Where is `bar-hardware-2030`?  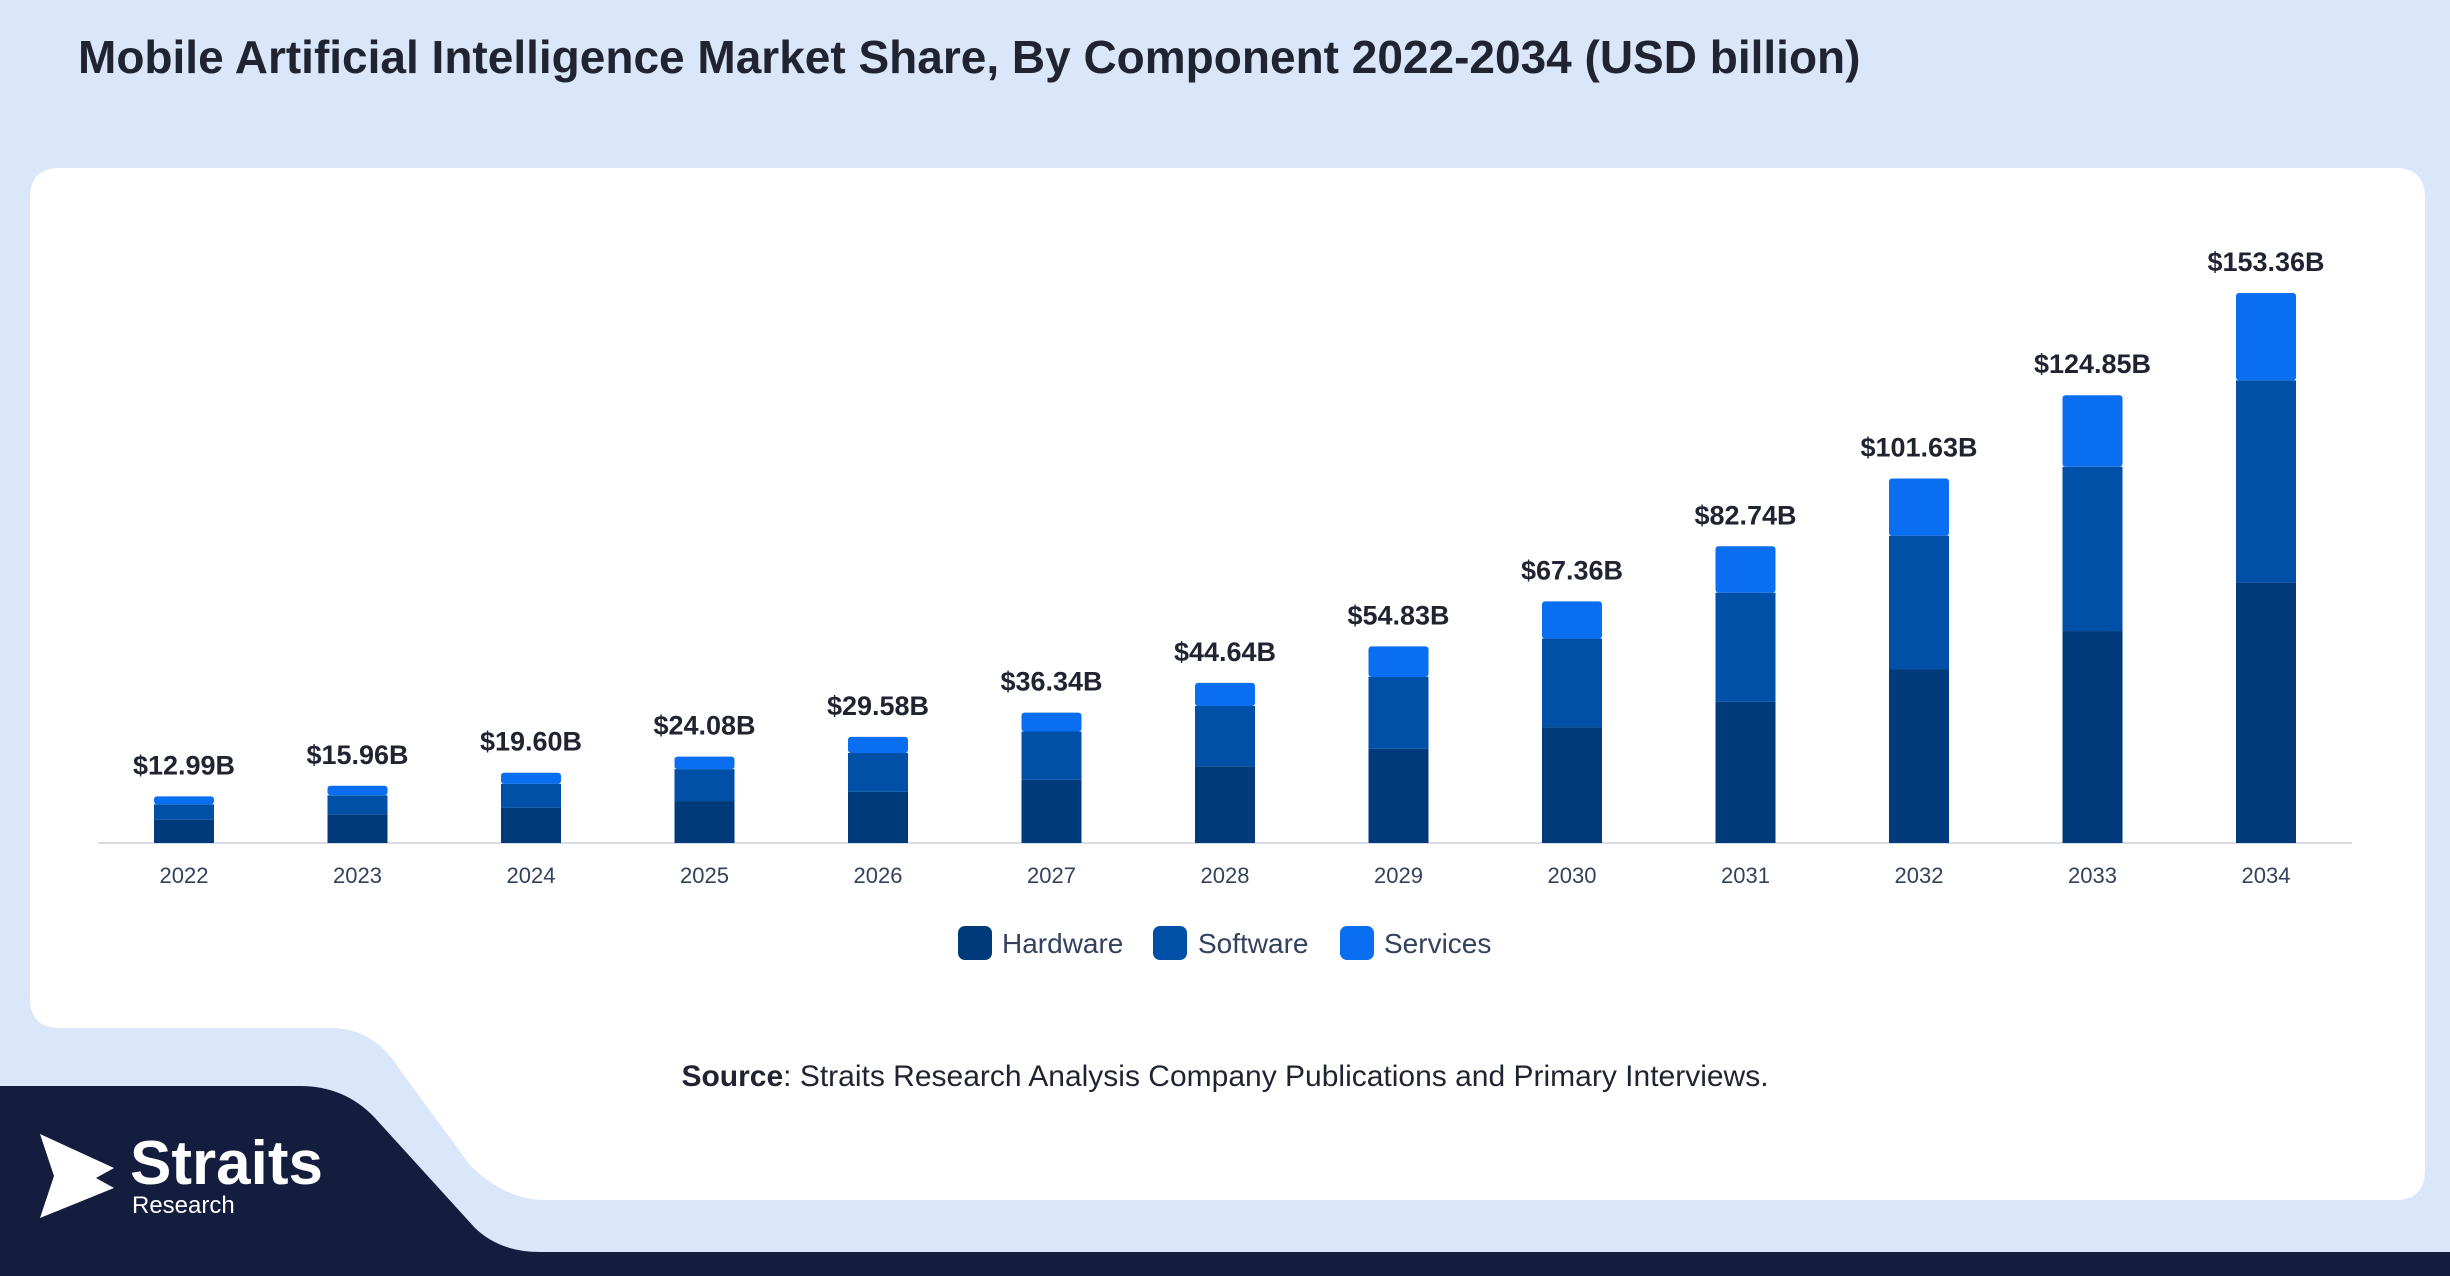 bar-hardware-2030 is located at coordinates (1572, 785).